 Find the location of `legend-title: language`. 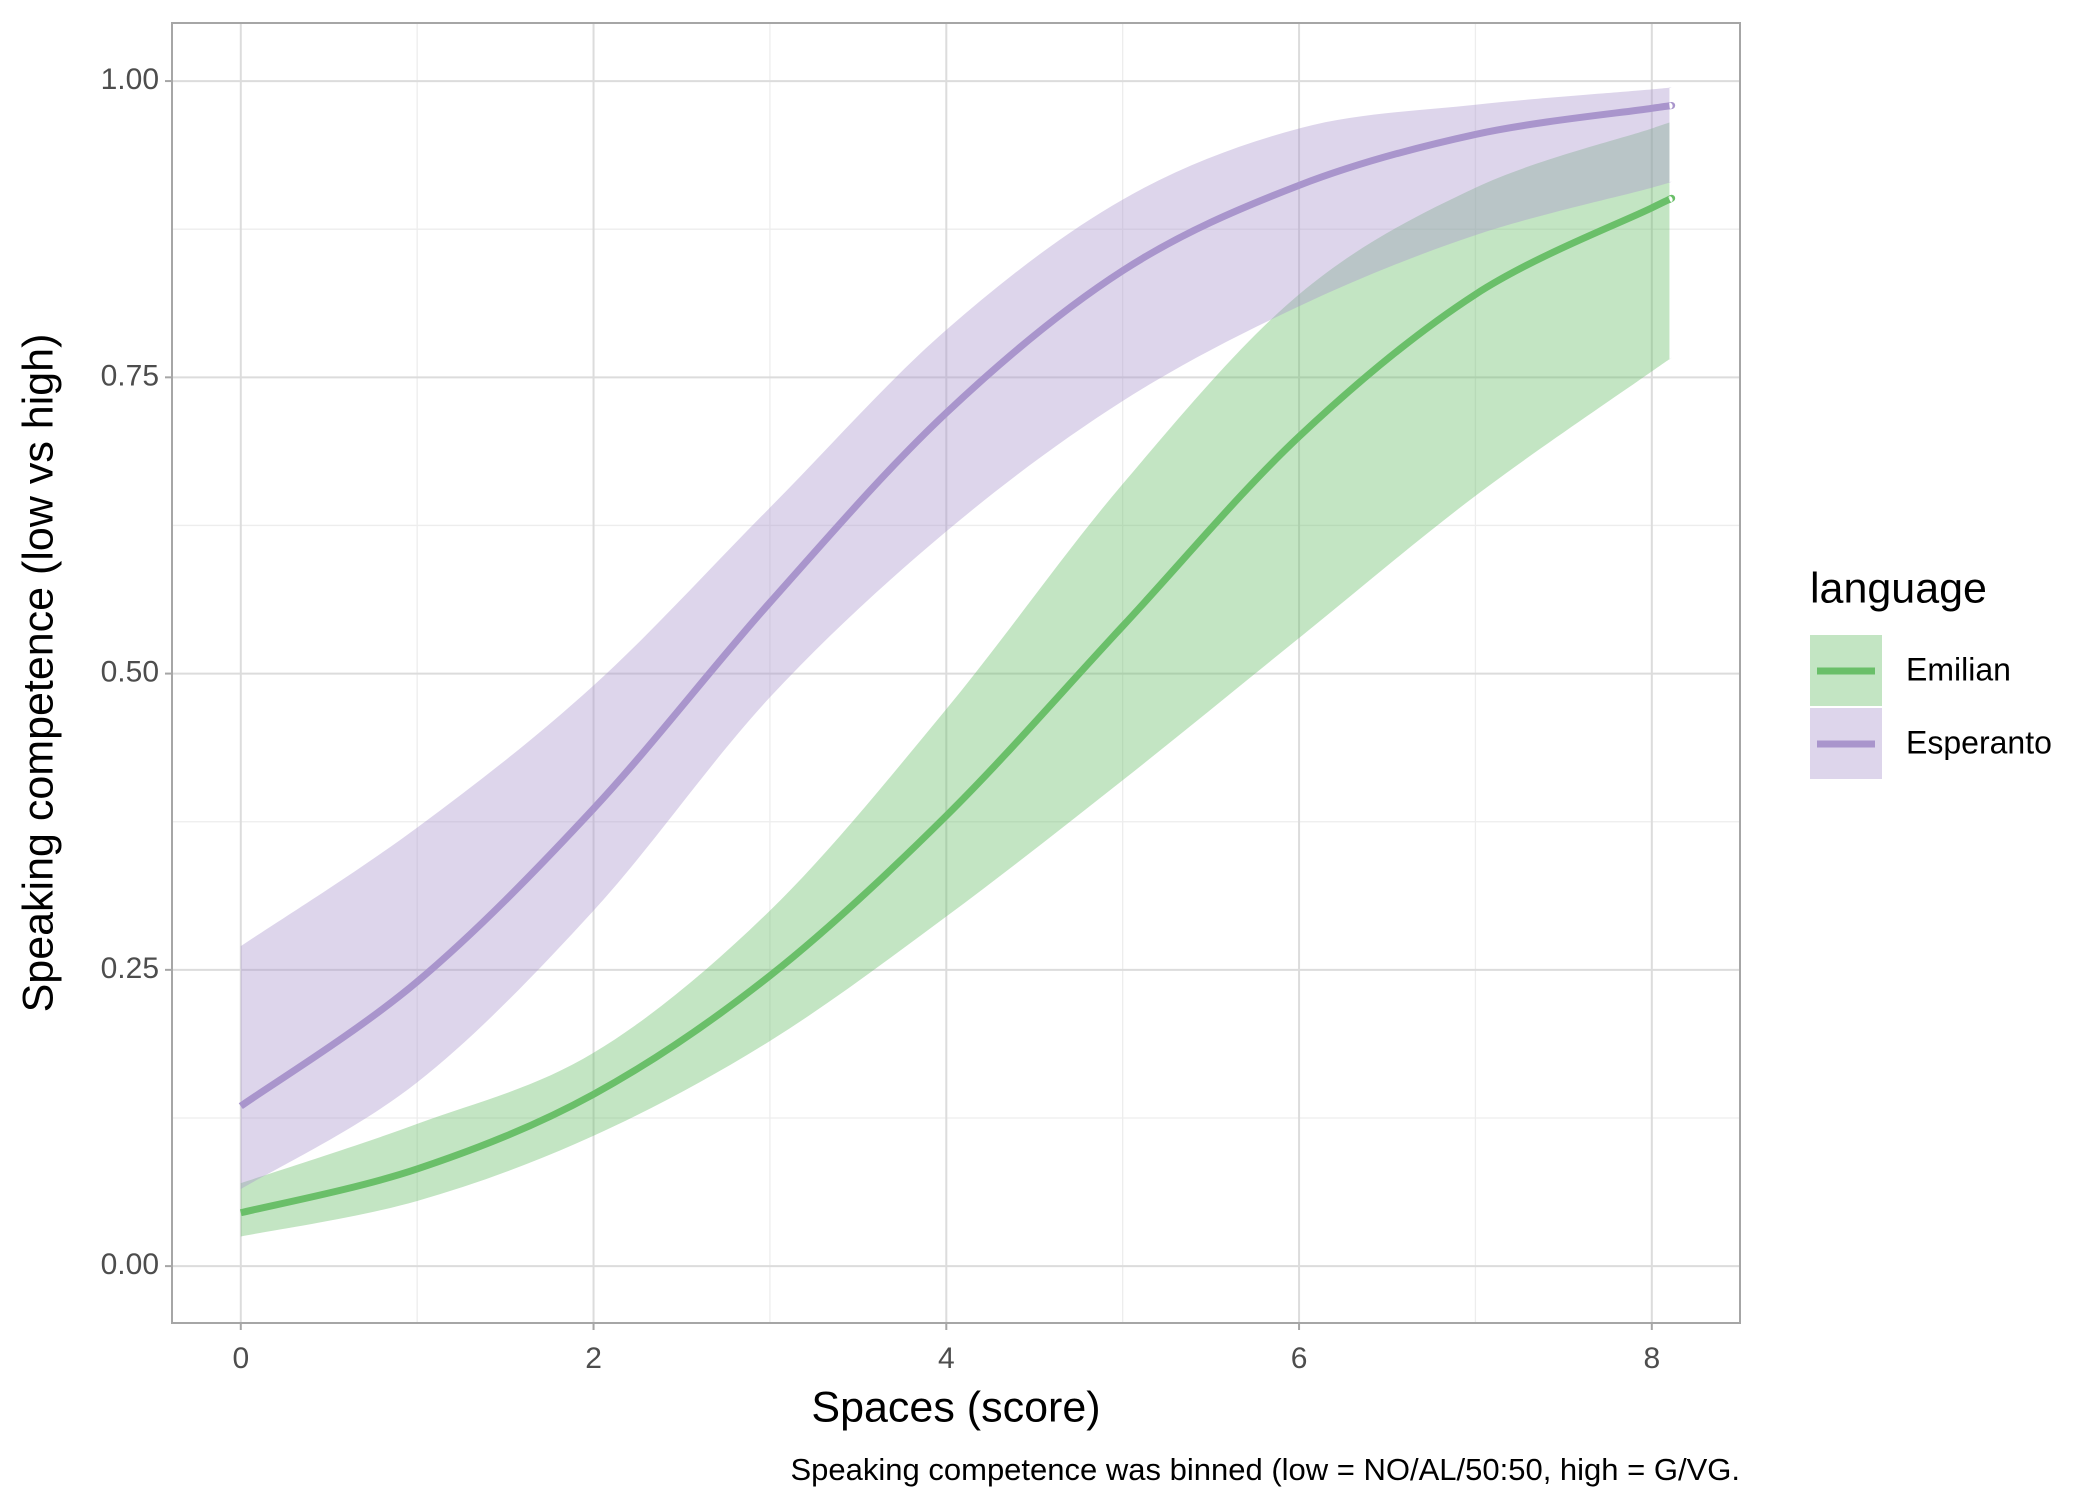

legend-title: language is located at coordinates (1898, 588).